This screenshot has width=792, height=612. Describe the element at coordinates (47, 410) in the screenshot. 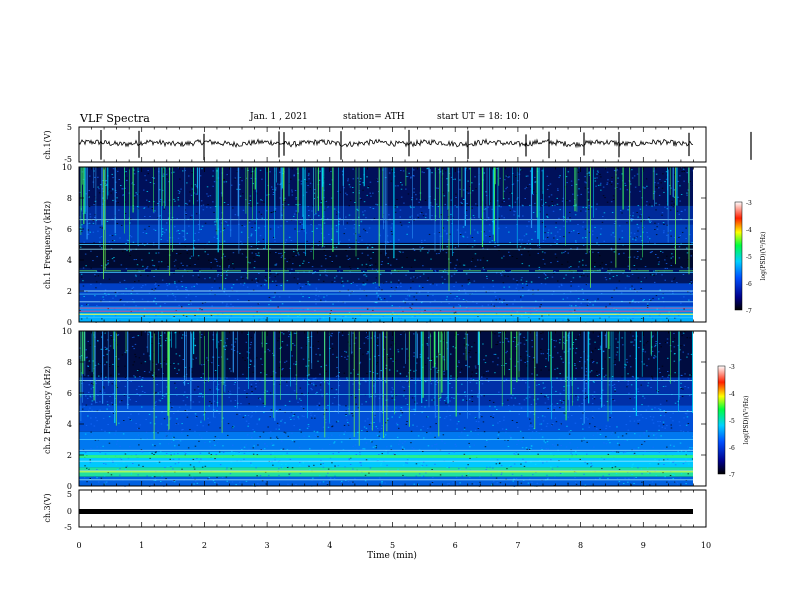

I see `spectrogram-ch2-ylabel: ch.2 Frequency (kHz)` at that location.